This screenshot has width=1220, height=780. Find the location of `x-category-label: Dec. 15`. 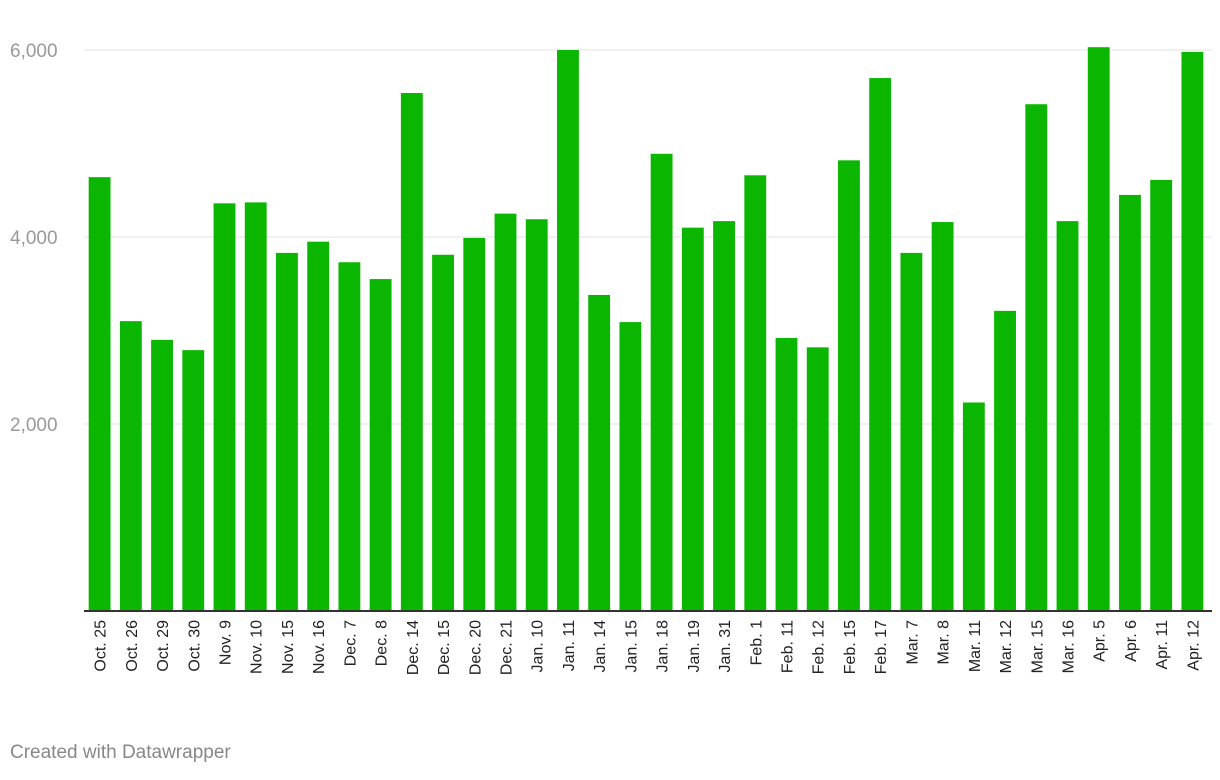

x-category-label: Dec. 15 is located at coordinates (444, 647).